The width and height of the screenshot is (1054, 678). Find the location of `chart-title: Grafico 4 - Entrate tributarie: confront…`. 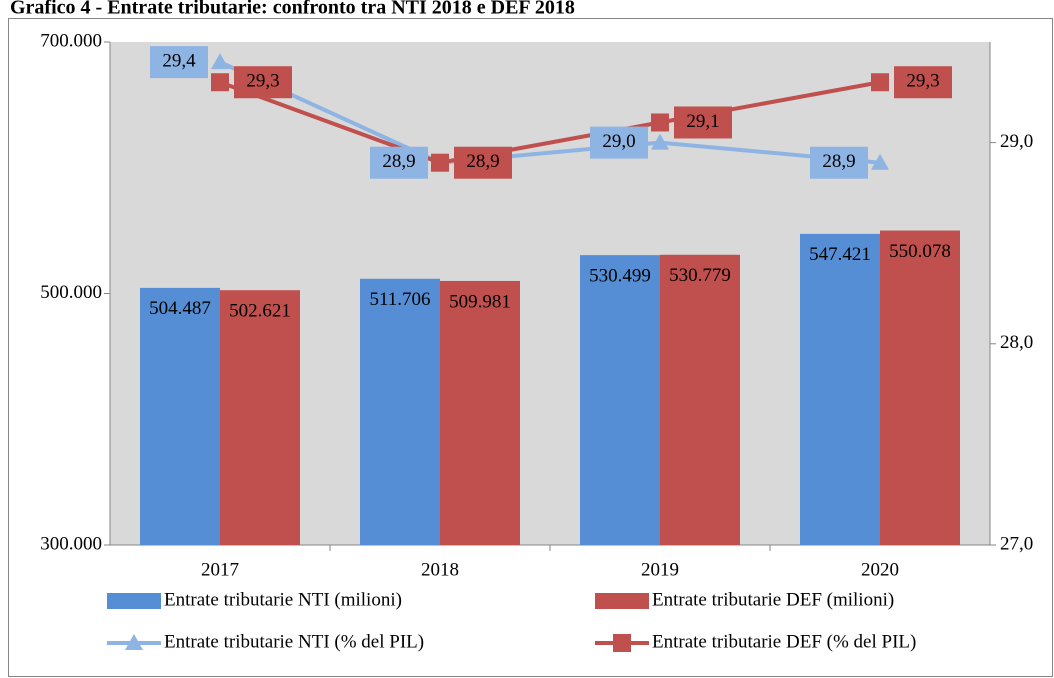

chart-title: Grafico 4 - Entrate tributarie: confront… is located at coordinates (292, 9).